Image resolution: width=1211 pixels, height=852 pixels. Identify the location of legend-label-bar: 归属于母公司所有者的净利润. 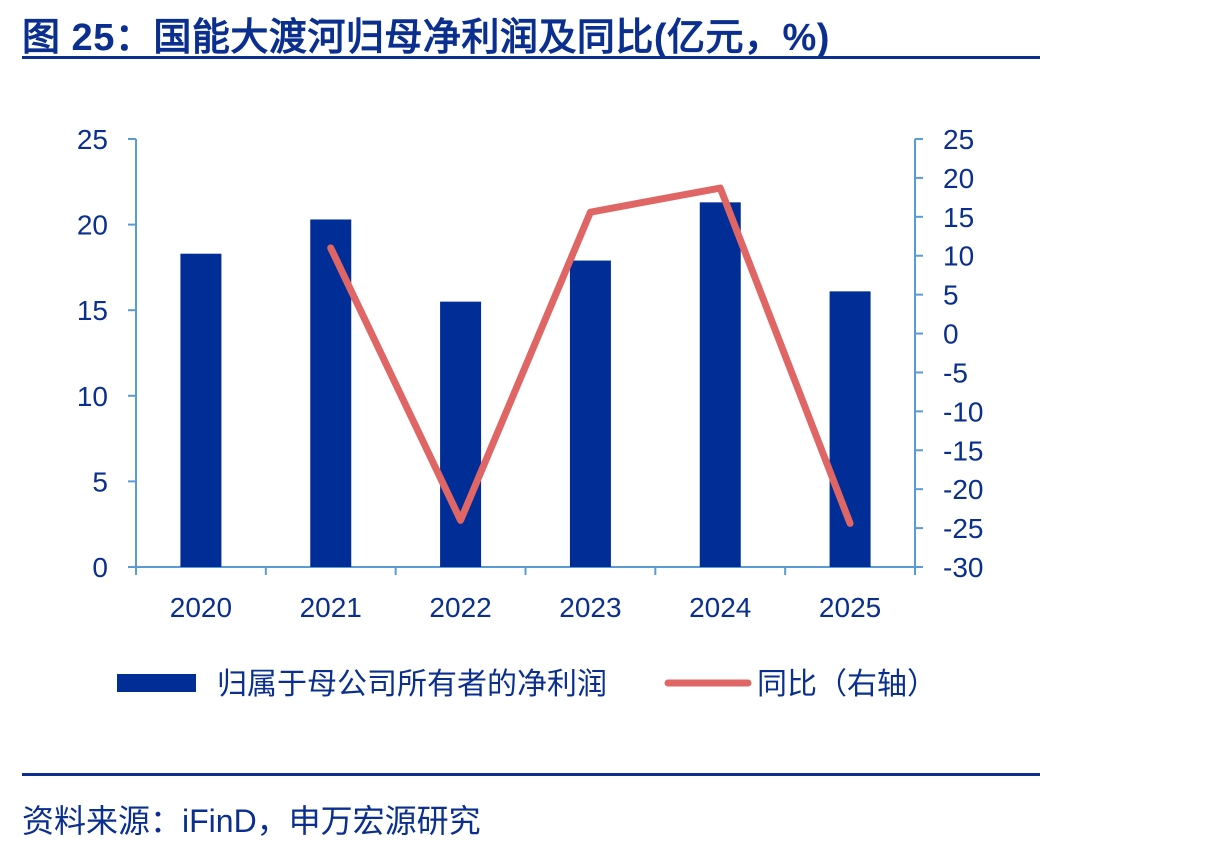
(412, 684).